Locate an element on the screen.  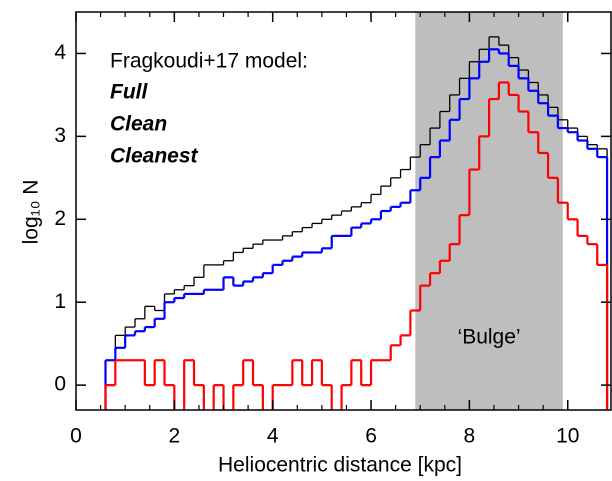
y-axis-label: log₁₀ N is located at coordinates (31, 212).